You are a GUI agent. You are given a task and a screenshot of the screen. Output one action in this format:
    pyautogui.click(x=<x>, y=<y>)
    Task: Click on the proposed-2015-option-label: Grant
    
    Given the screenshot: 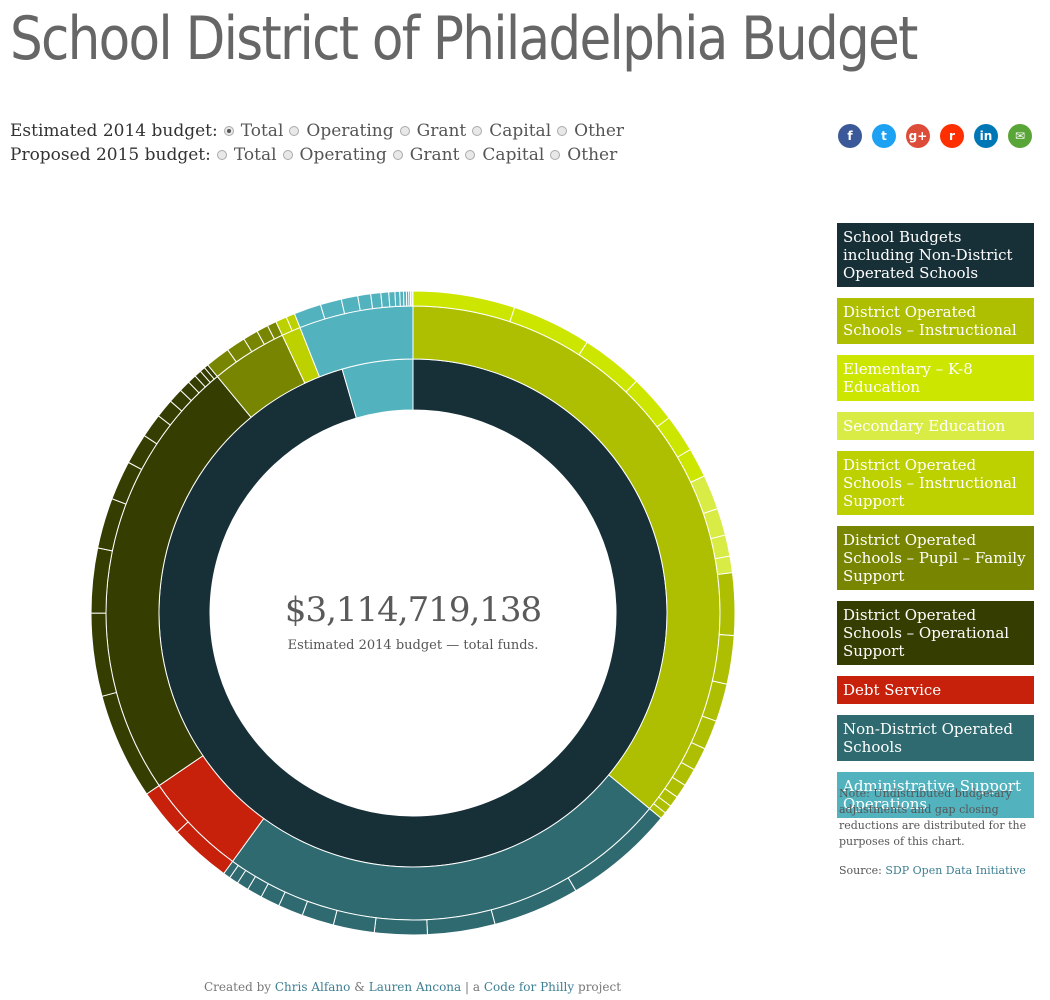 What is the action you would take?
    pyautogui.click(x=434, y=155)
    